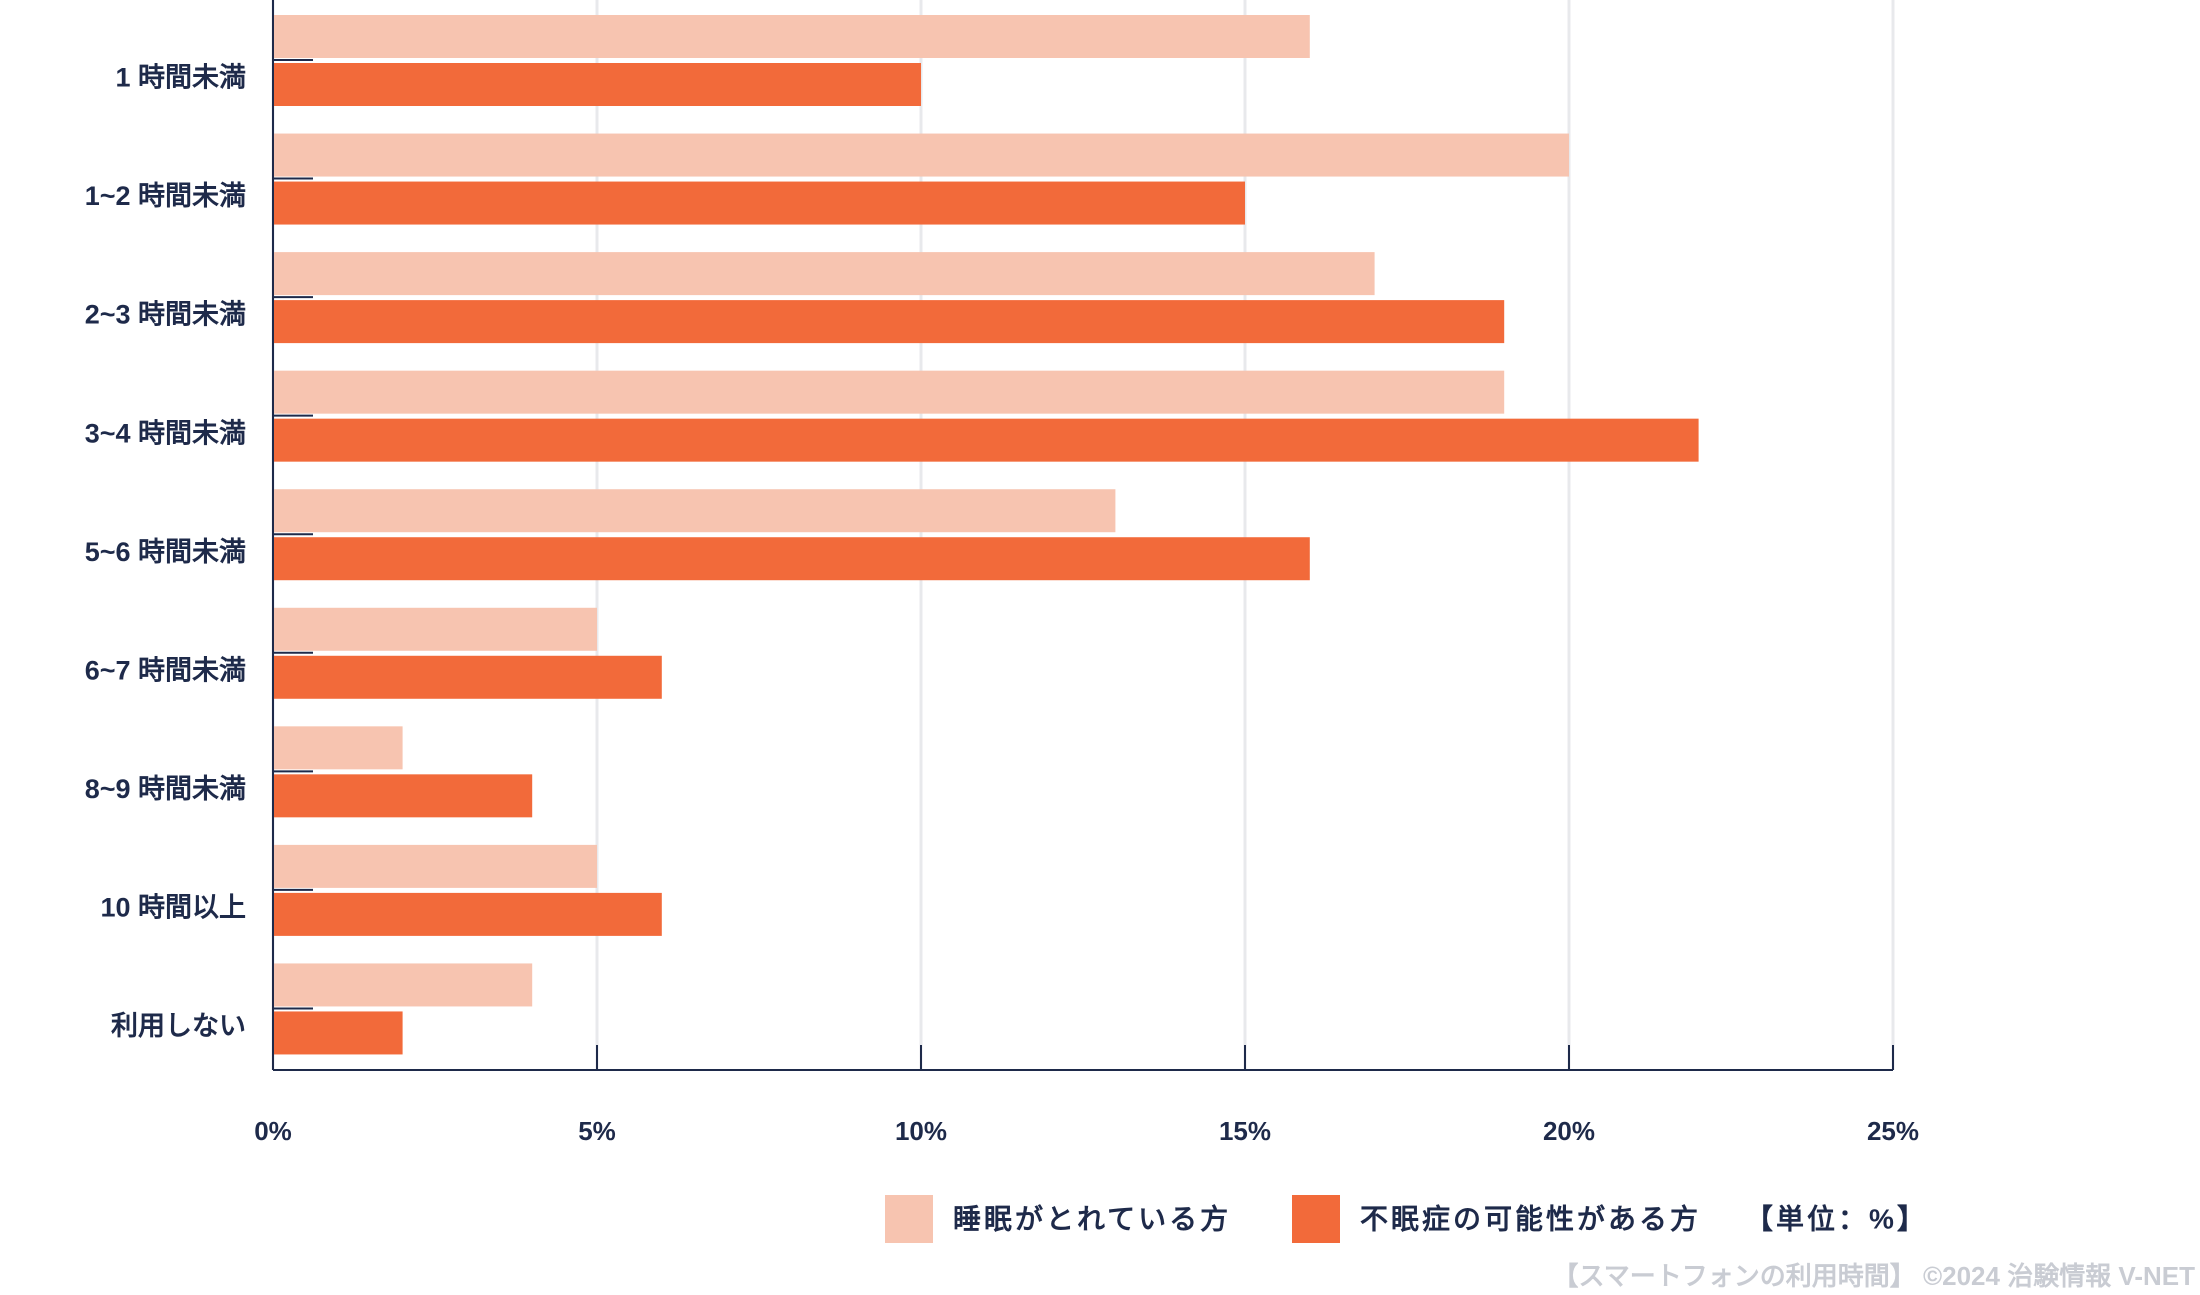 The image size is (2200, 1295). I want to click on y-tick-label: 利用しない, so click(178, 1026).